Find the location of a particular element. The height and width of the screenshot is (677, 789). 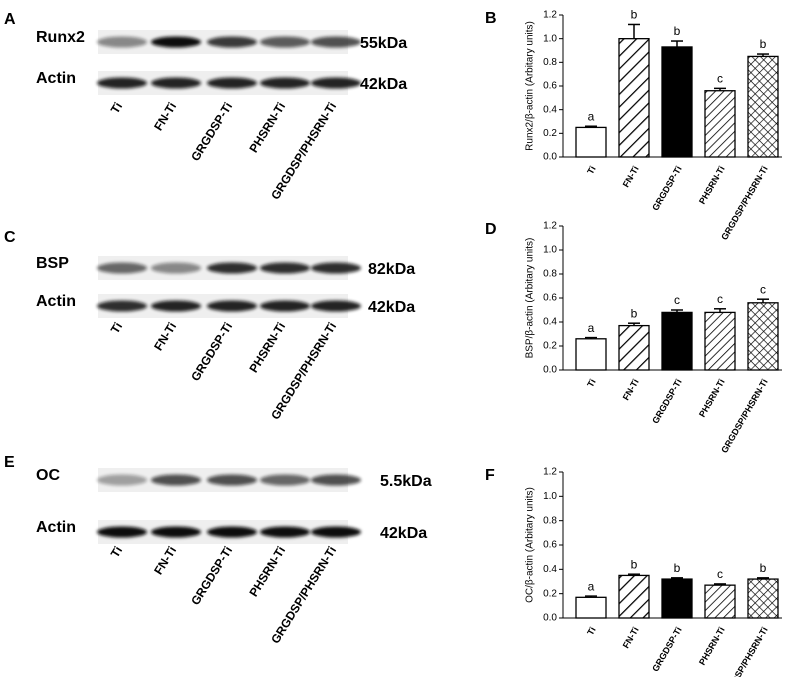

y-axis-label: OC/β-actin (Arbitary units) is located at coordinates (530, 545).